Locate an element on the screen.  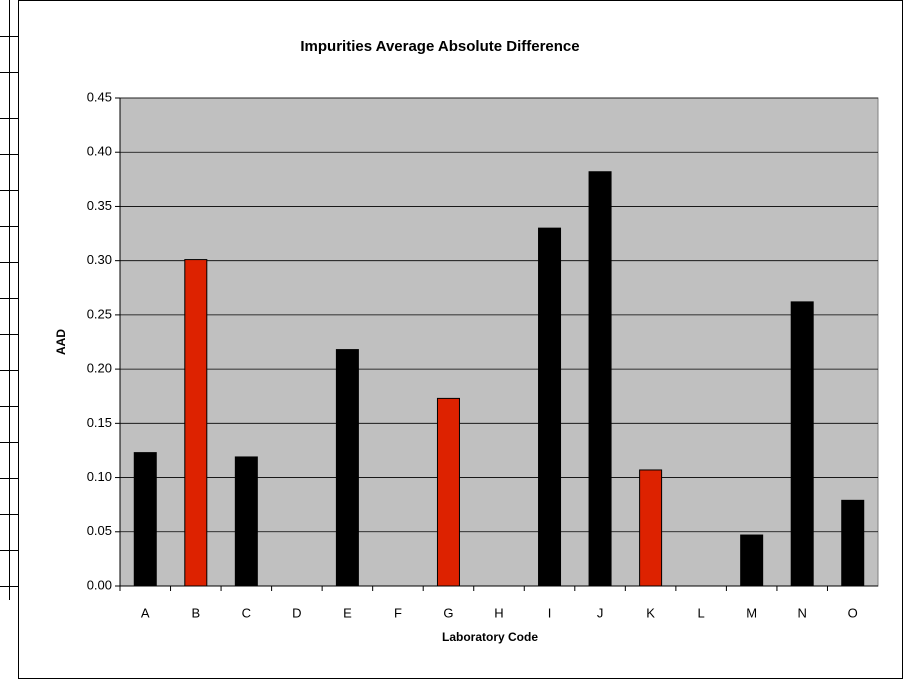
x-axis-title: Laboratory Code is located at coordinates (490, 637).